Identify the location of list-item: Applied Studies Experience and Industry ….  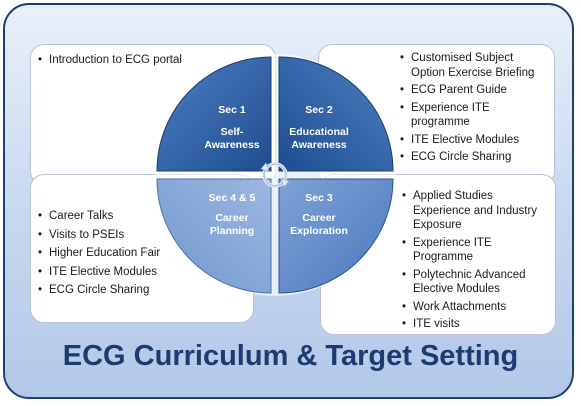
(474, 211).